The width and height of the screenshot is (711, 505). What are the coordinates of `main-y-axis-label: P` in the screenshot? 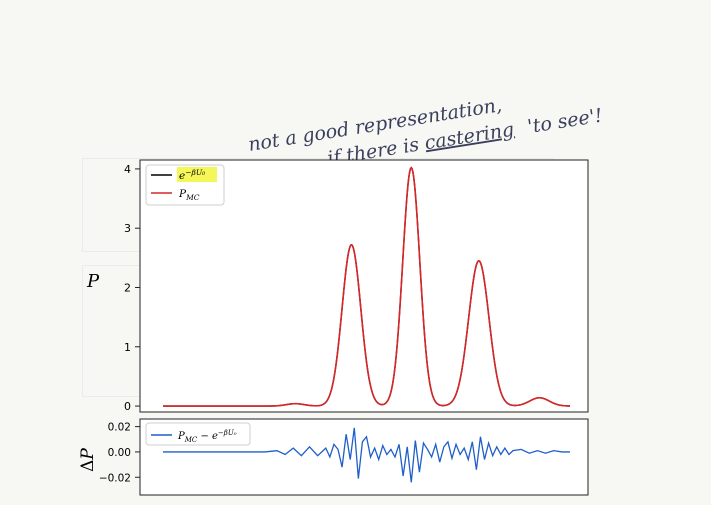 It's located at (93, 281).